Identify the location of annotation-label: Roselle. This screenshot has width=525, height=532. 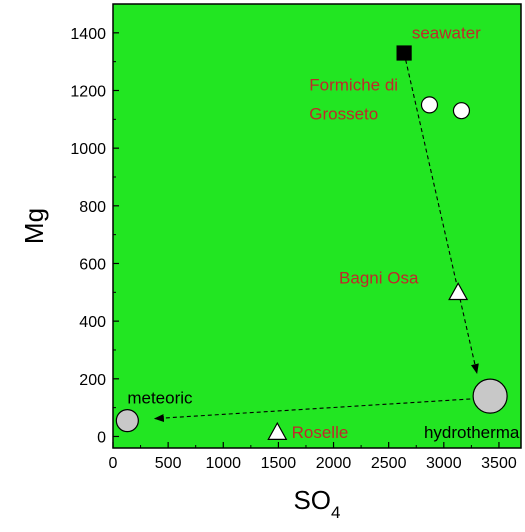
(320, 432).